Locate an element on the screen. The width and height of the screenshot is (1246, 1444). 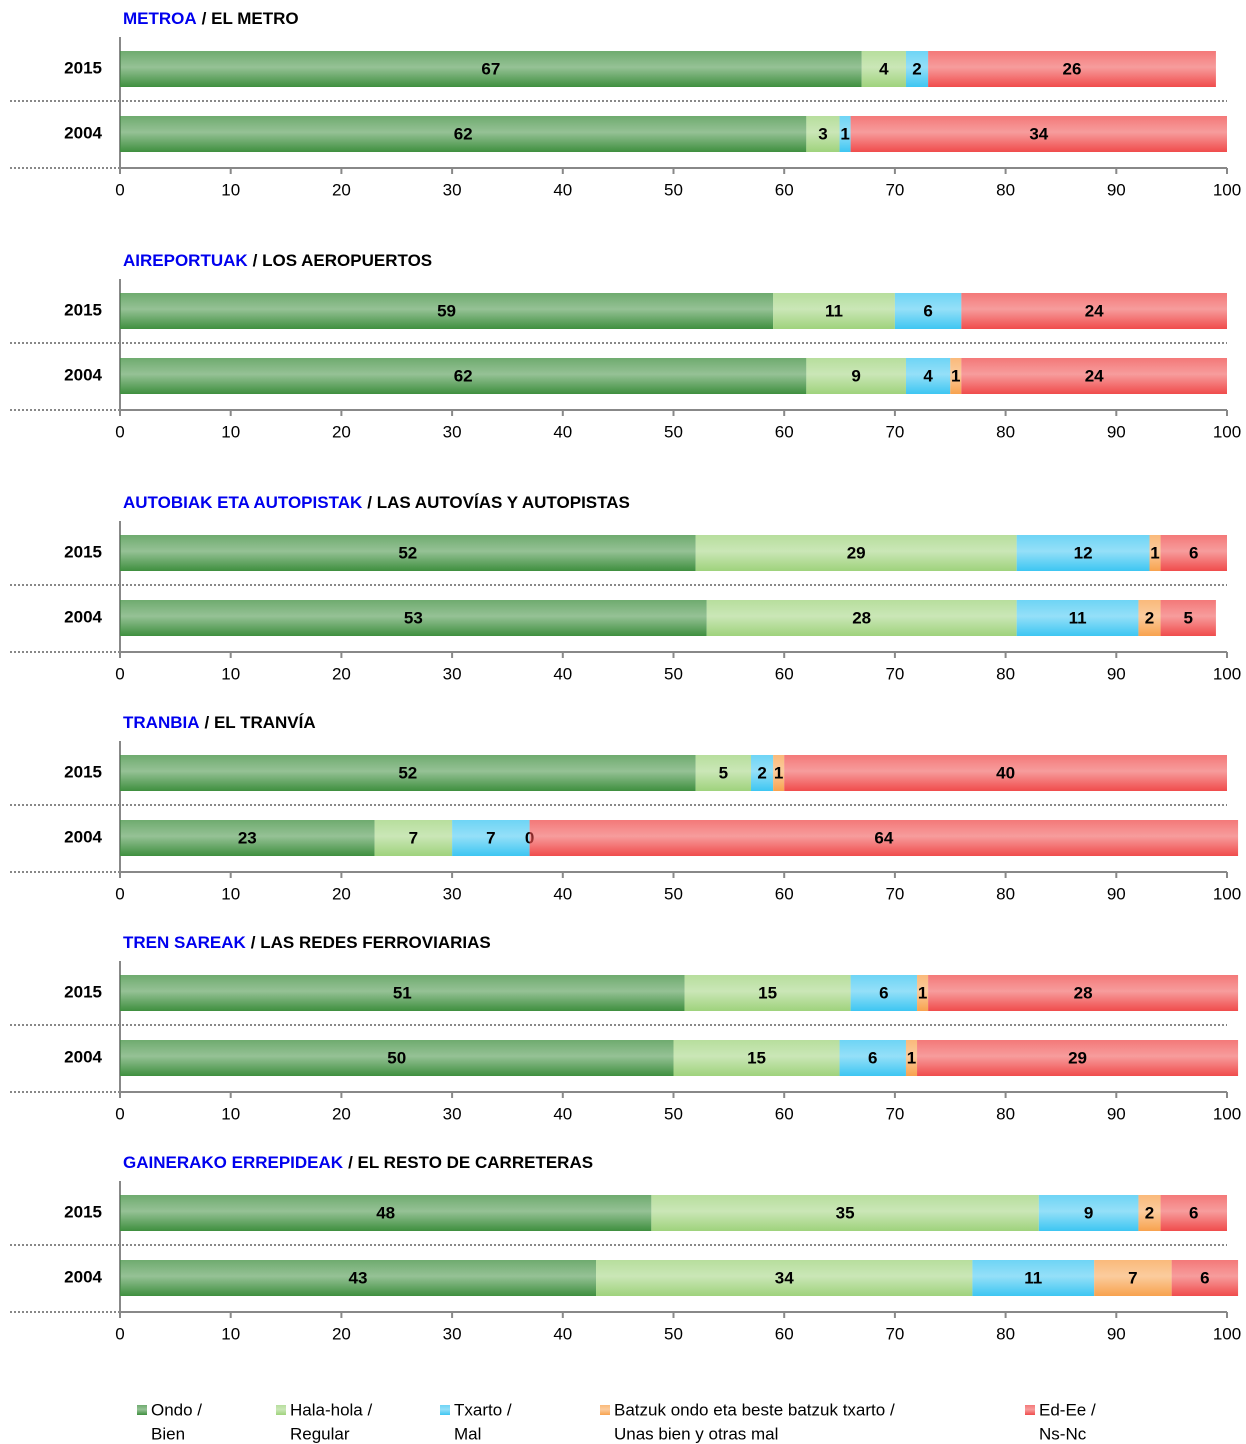
data-label: 15 is located at coordinates (756, 1057).